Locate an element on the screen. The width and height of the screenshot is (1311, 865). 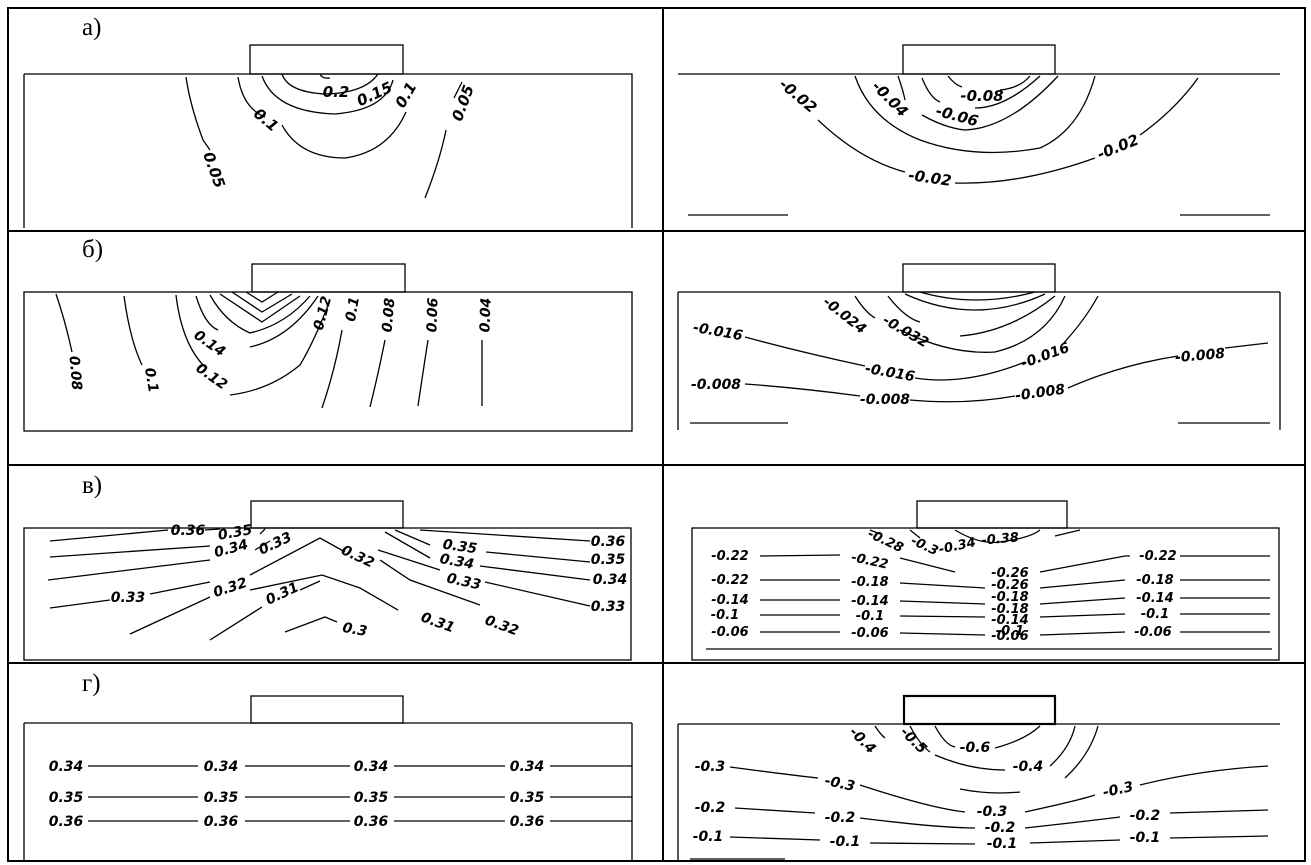
row-label-v: в) is located at coordinates (92, 486).